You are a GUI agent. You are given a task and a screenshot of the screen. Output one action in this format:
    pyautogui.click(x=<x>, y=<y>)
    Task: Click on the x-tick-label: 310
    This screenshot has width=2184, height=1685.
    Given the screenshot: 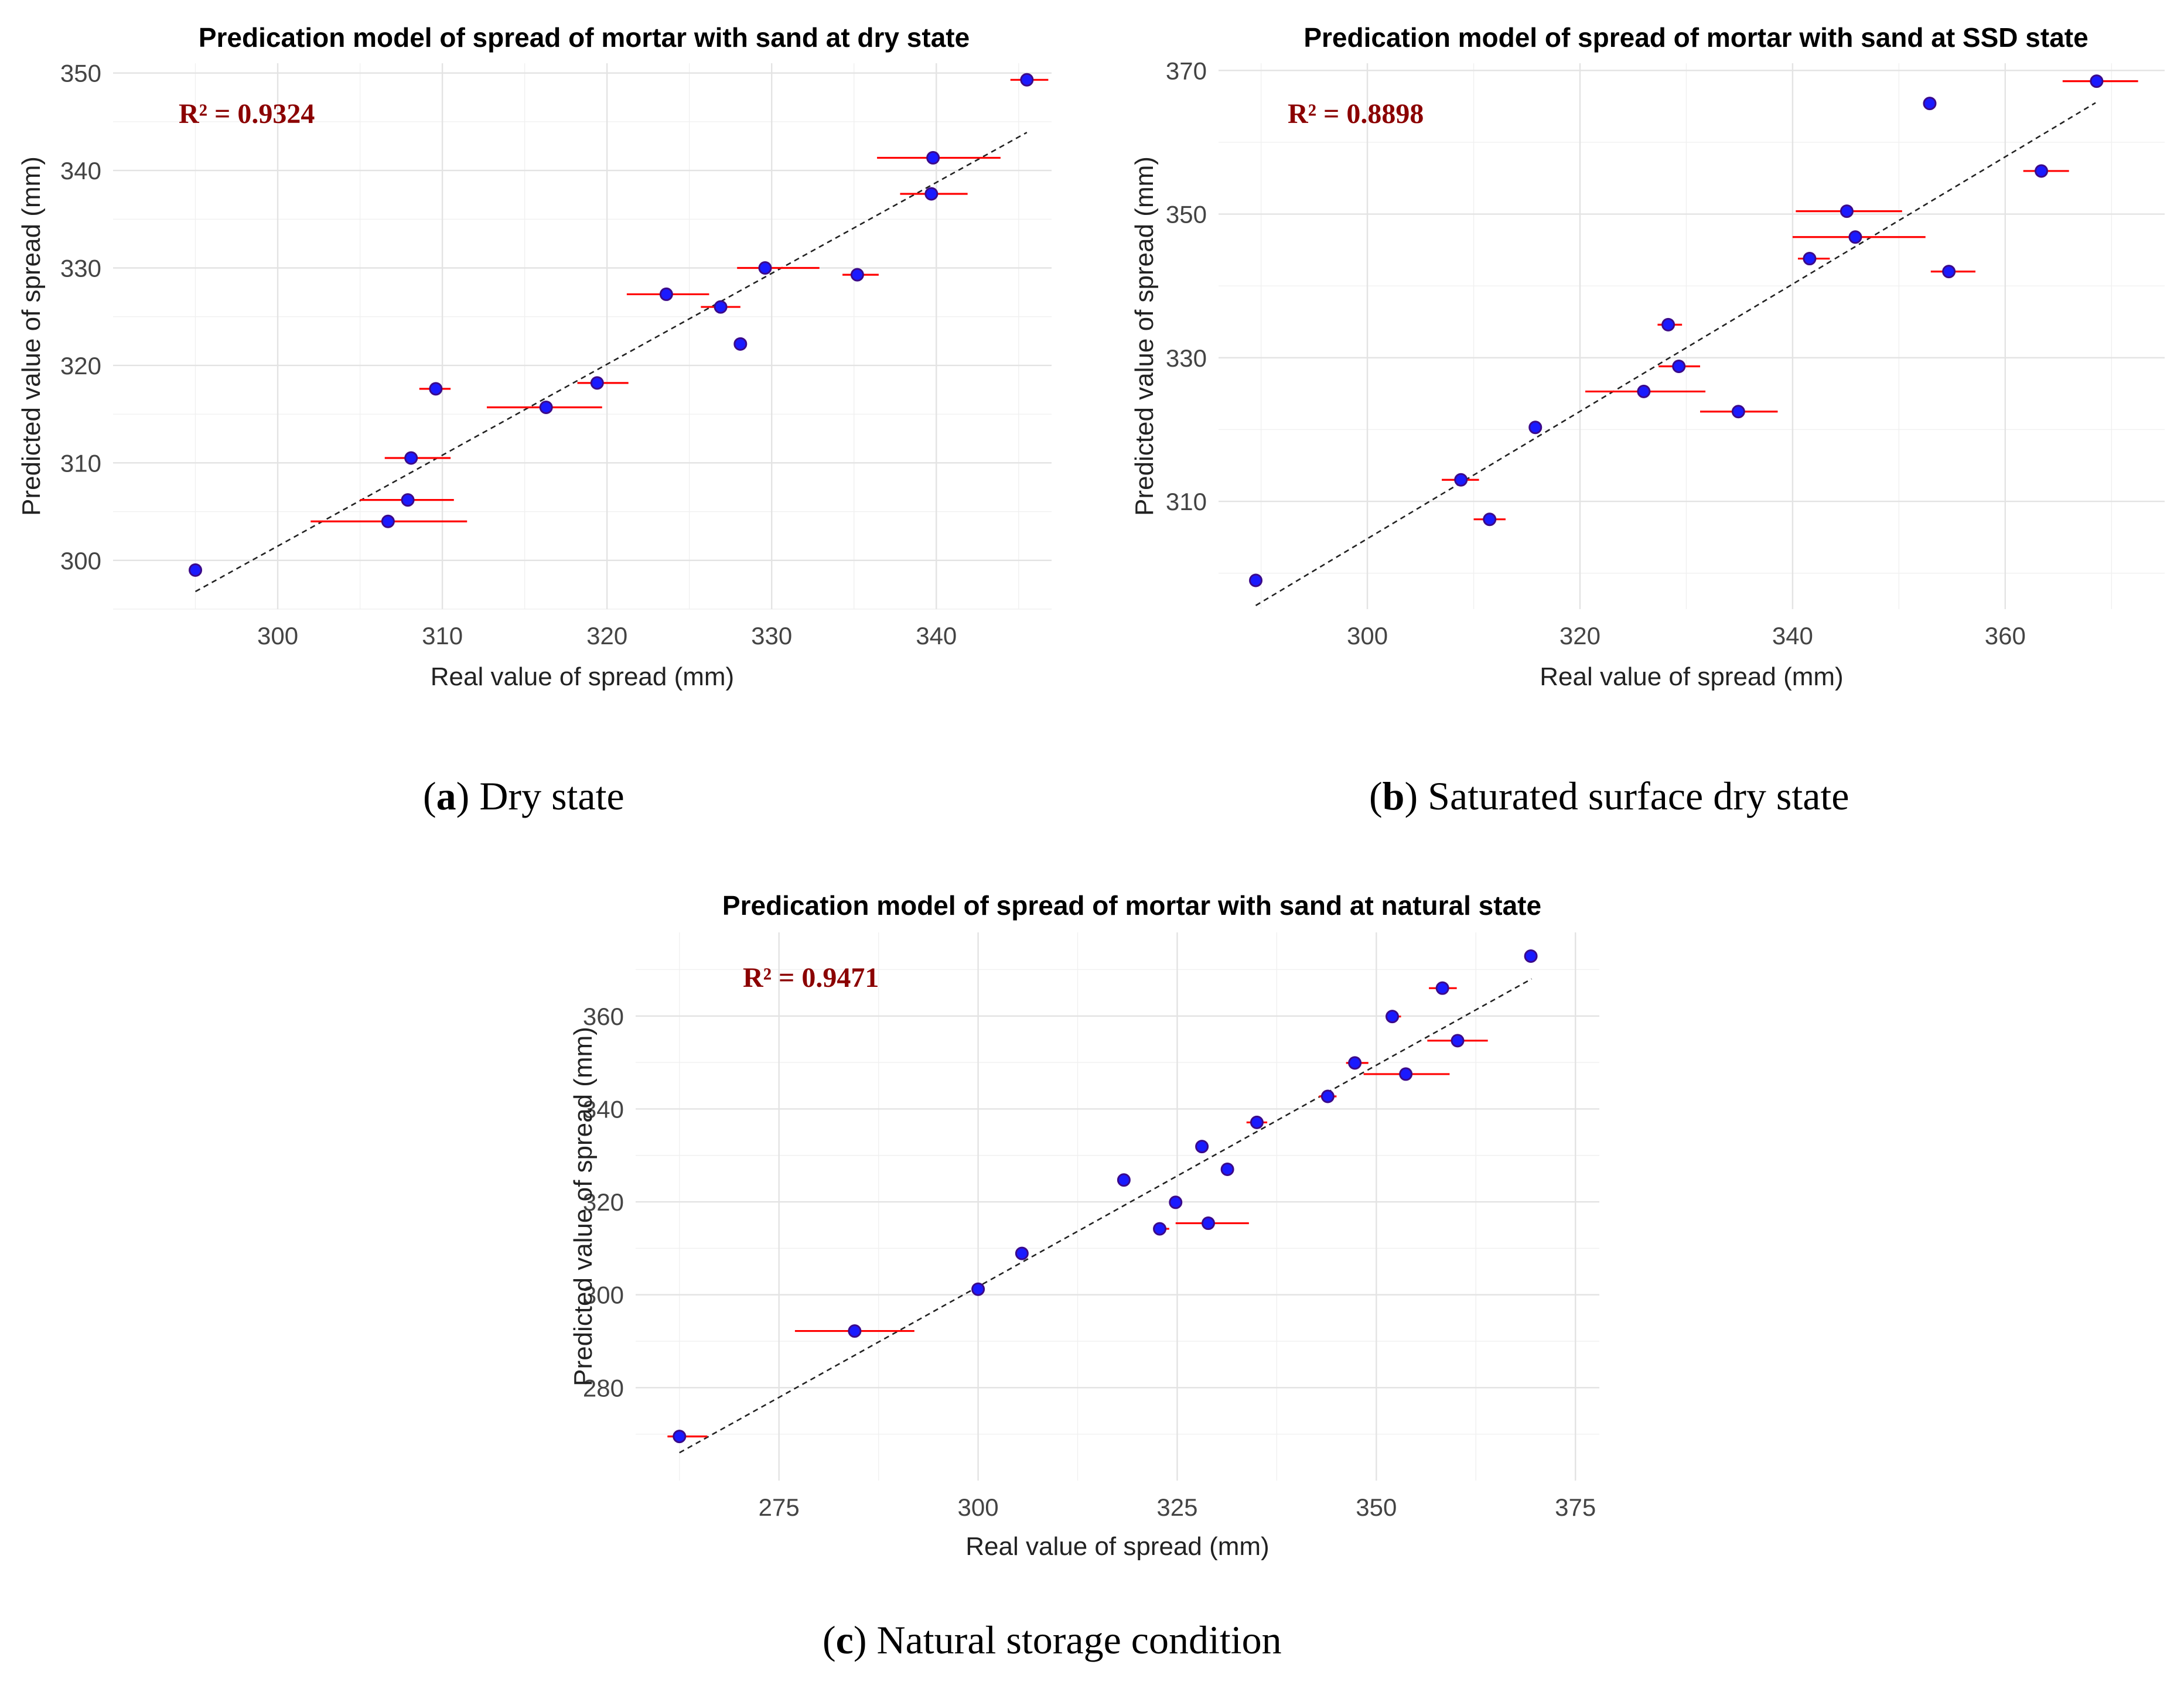 What is the action you would take?
    pyautogui.click(x=442, y=636)
    